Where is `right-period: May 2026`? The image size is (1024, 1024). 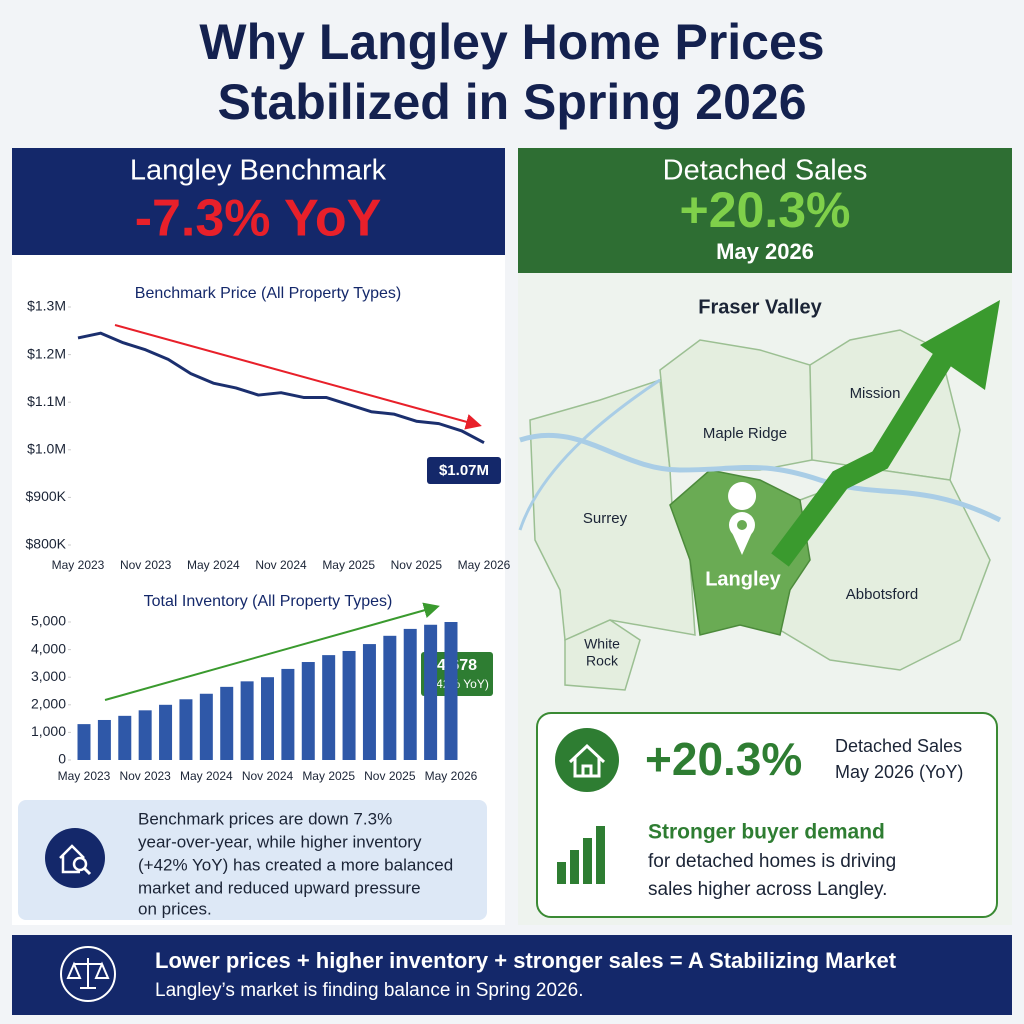 right-period: May 2026 is located at coordinates (765, 251).